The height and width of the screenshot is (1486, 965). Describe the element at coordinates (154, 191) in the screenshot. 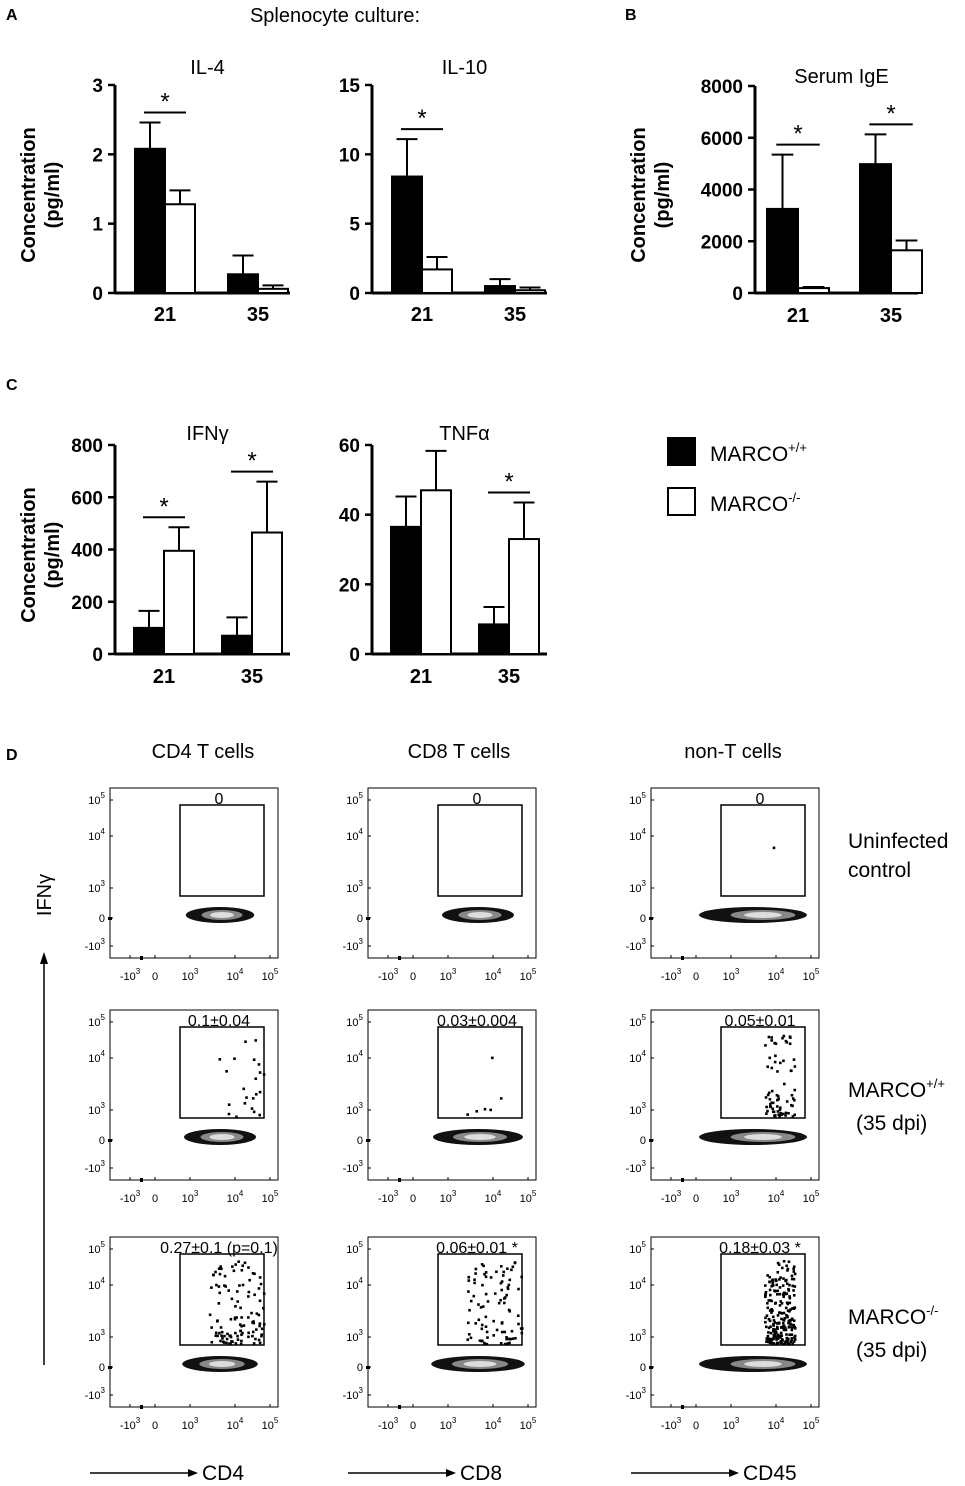

I see `bar-chart-a1: 0 1 2 3 IL-4 Concentration (pg/ml) 21 * 35` at that location.